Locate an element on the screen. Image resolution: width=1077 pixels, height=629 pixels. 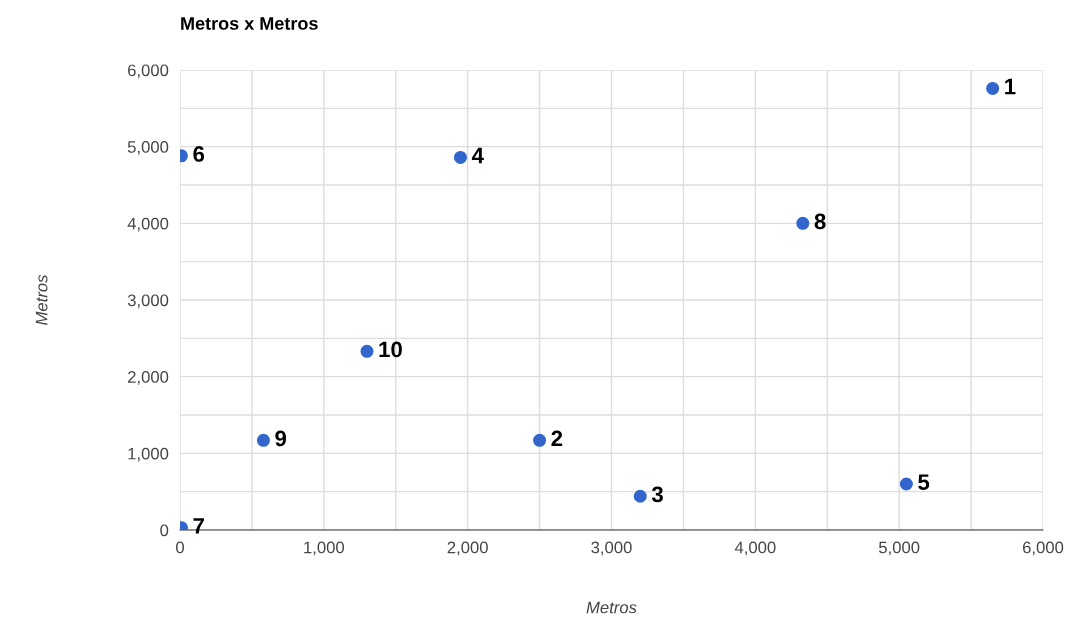
x-tick-label: 2,000 is located at coordinates (467, 548).